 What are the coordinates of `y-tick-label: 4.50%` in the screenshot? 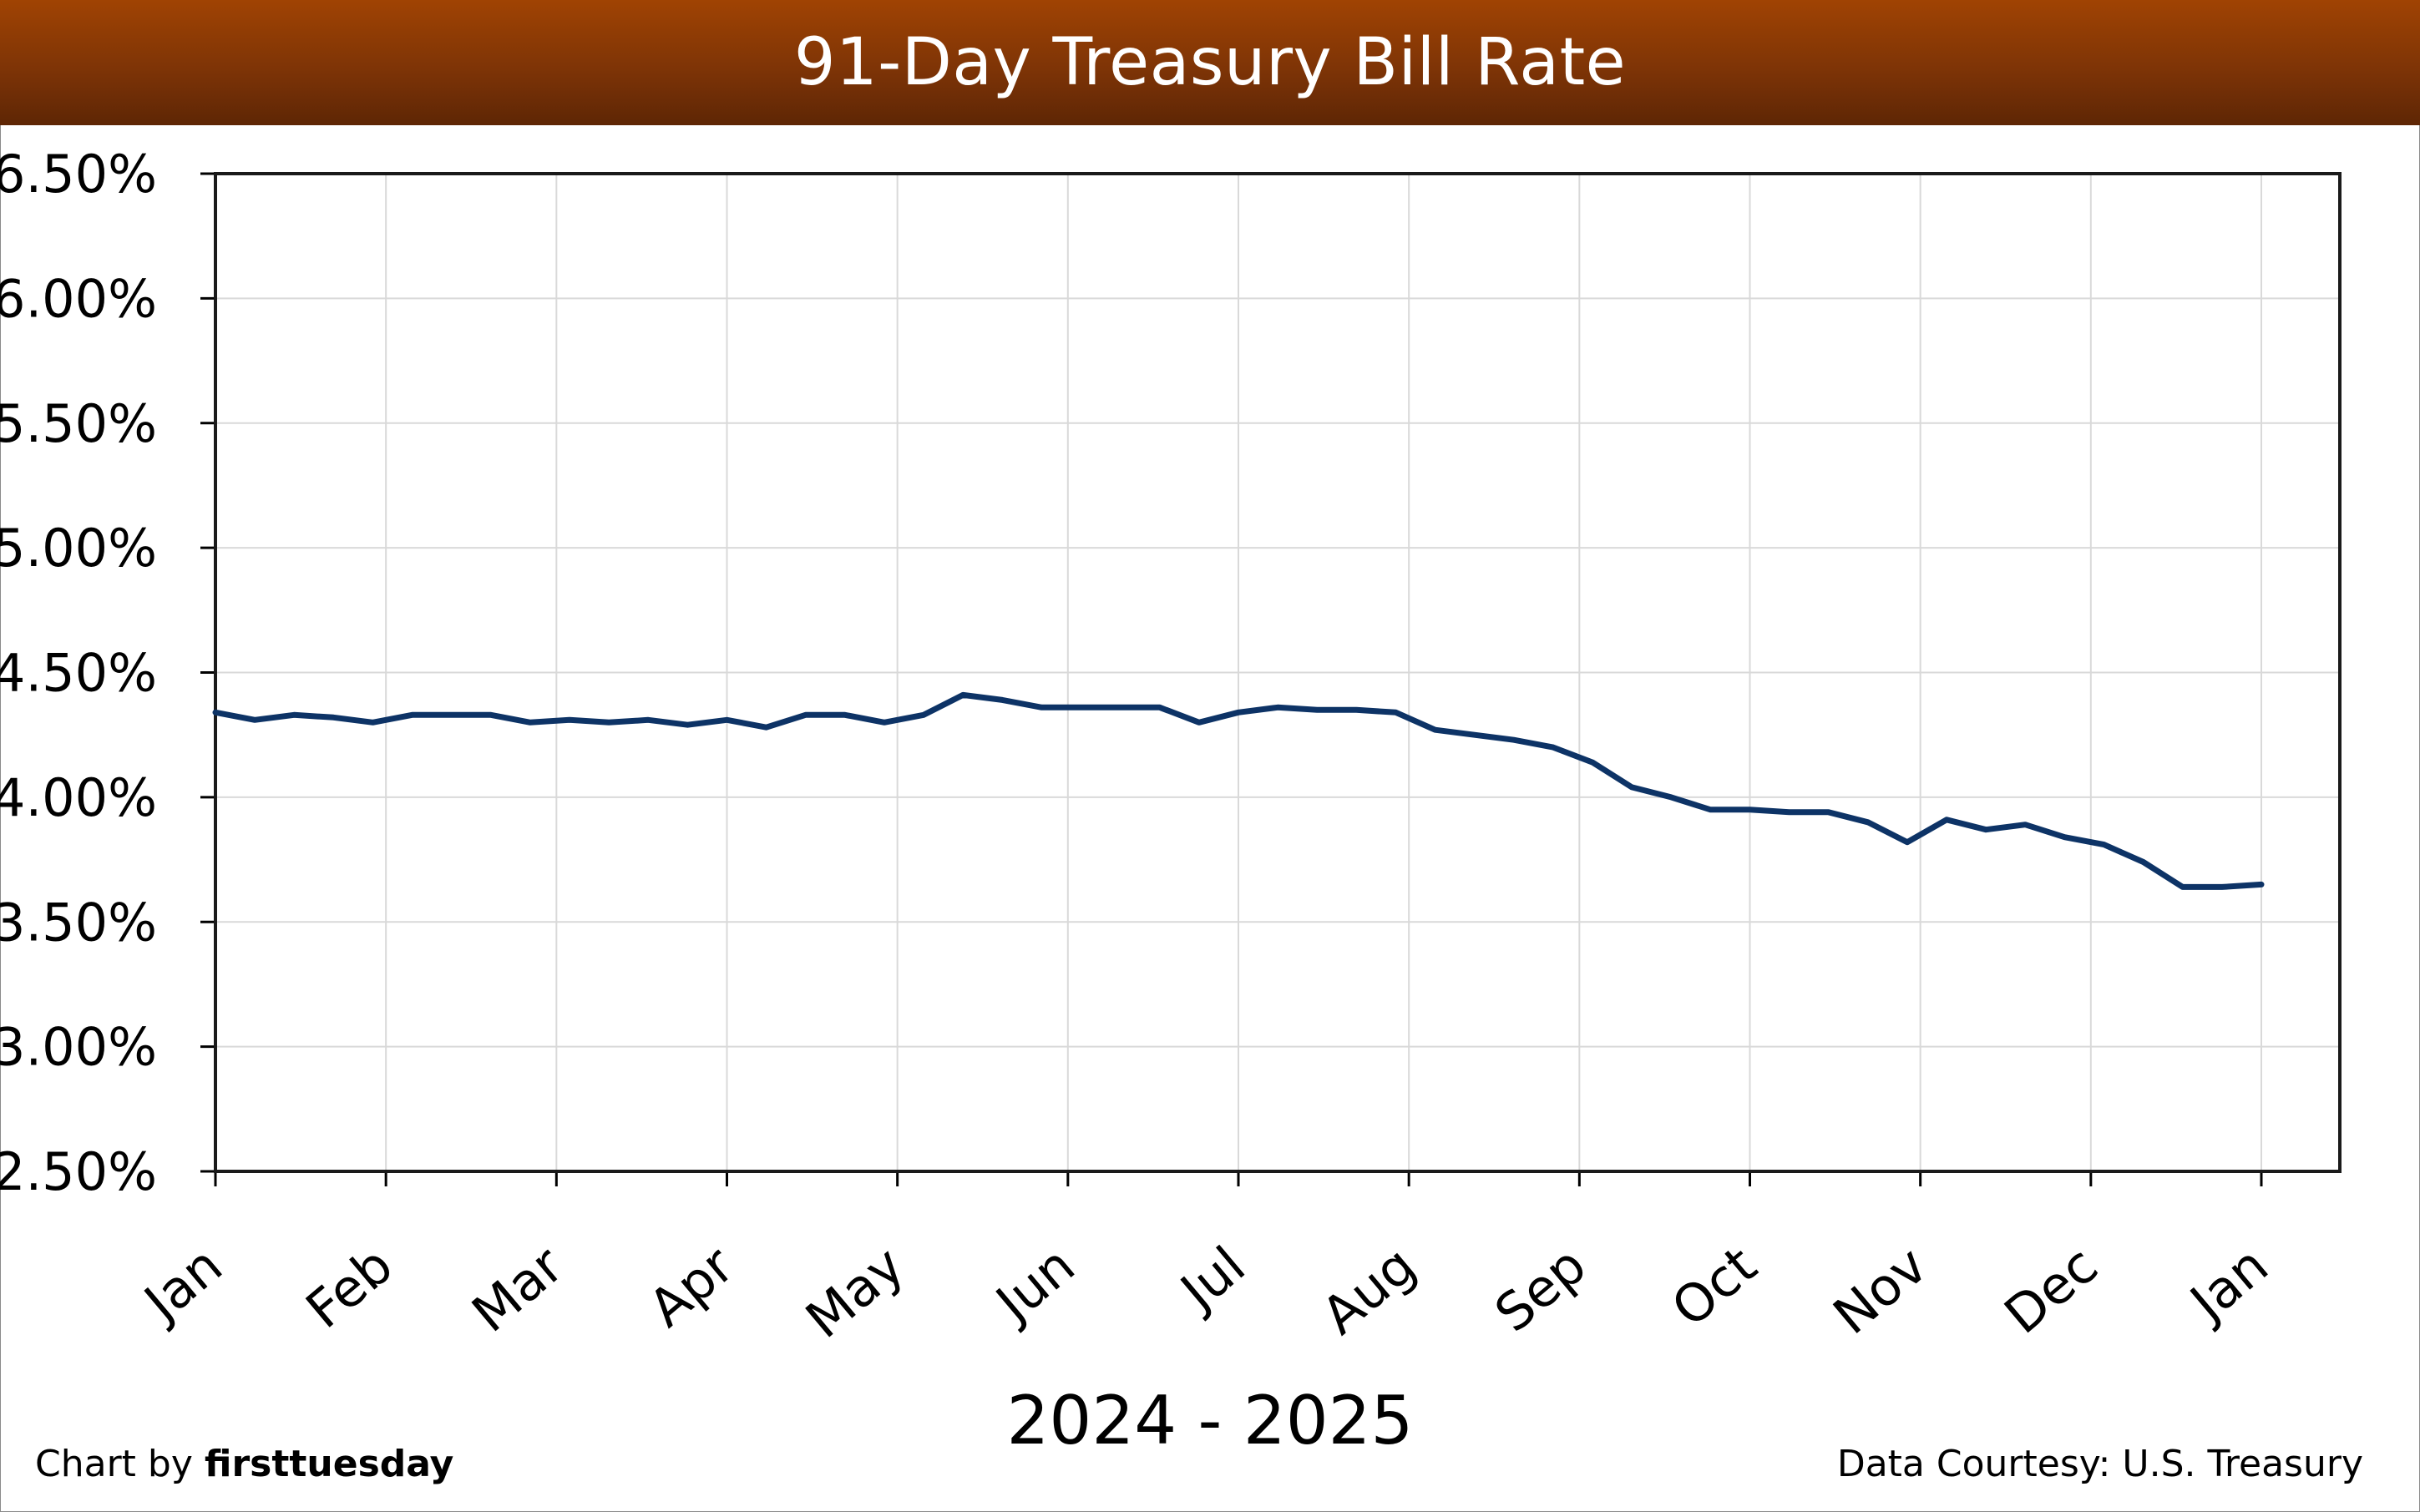 It's located at (78, 673).